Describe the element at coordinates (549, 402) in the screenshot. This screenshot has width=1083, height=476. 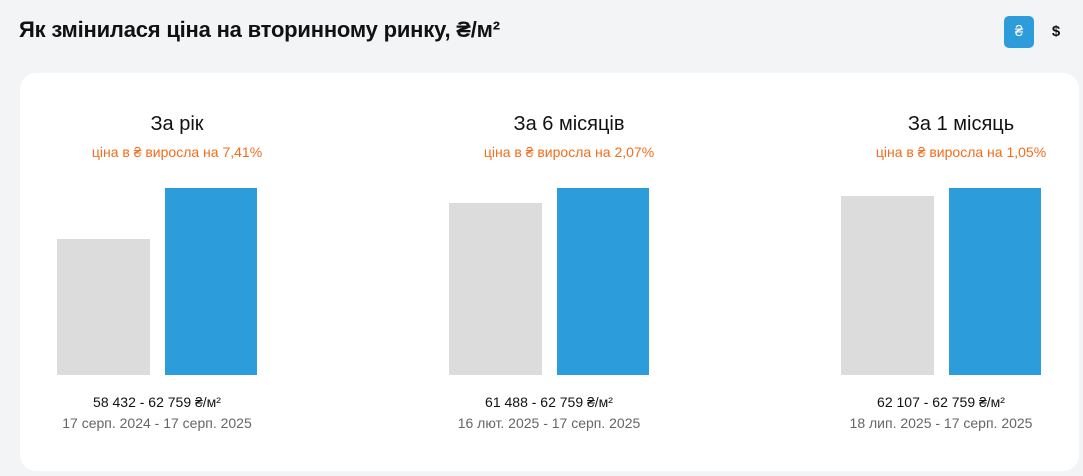
I see `price-range: 61 488 - 62 759 ₴/м²` at that location.